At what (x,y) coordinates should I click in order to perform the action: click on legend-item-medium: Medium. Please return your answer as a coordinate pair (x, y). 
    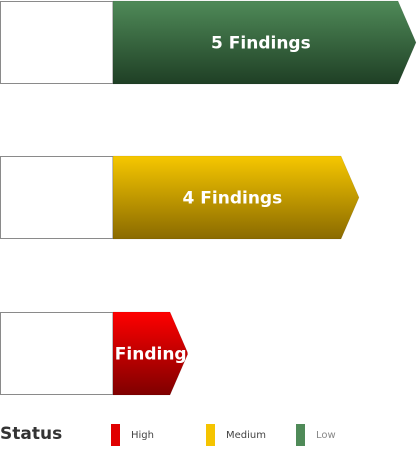
    Looking at the image, I should click on (236, 435).